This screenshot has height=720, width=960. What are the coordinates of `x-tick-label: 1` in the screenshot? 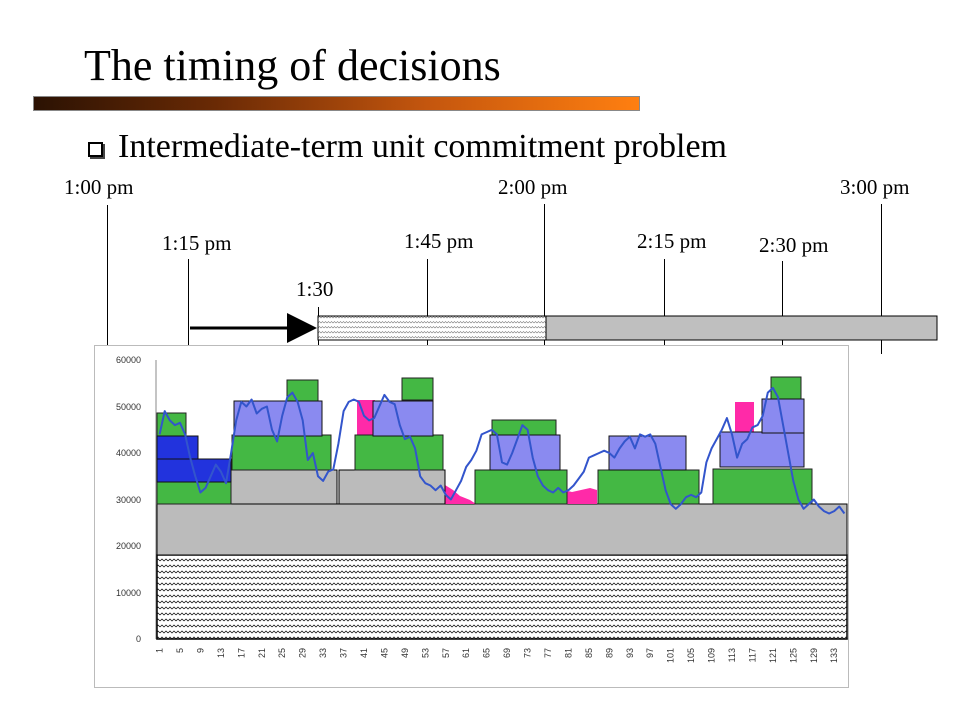 It's located at (160, 650).